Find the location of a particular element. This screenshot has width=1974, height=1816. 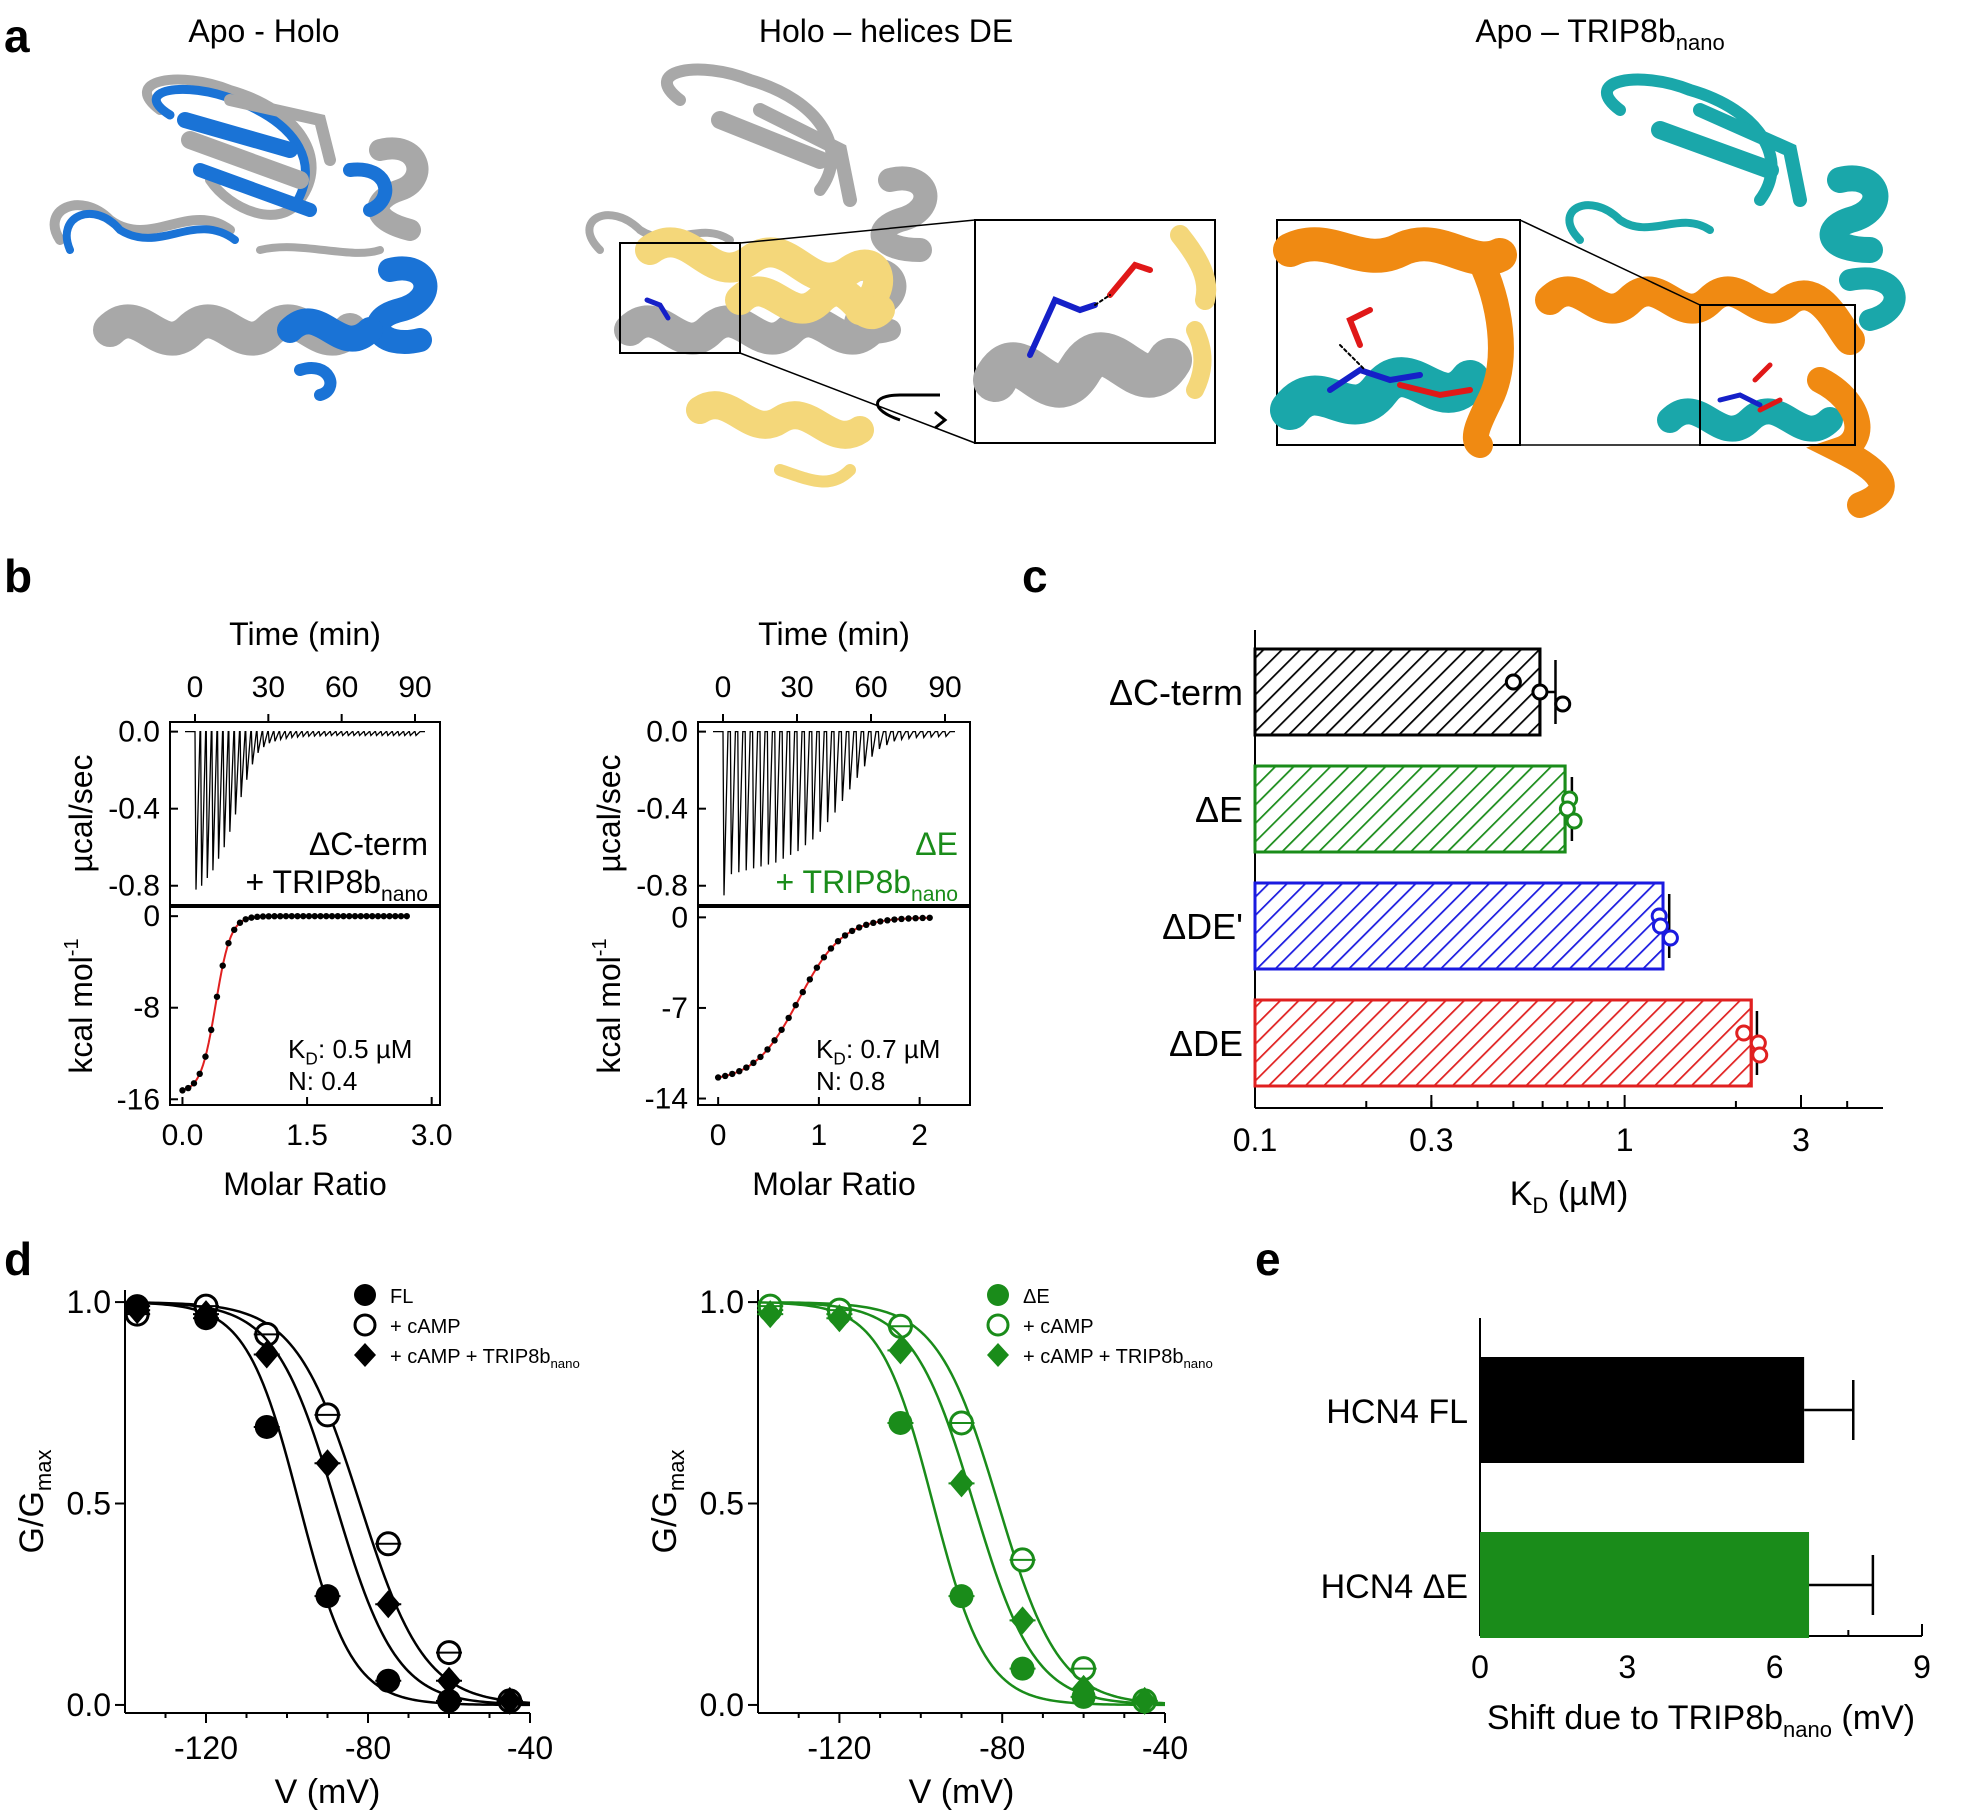

gv-xtick-label: -80 is located at coordinates (368, 1748).